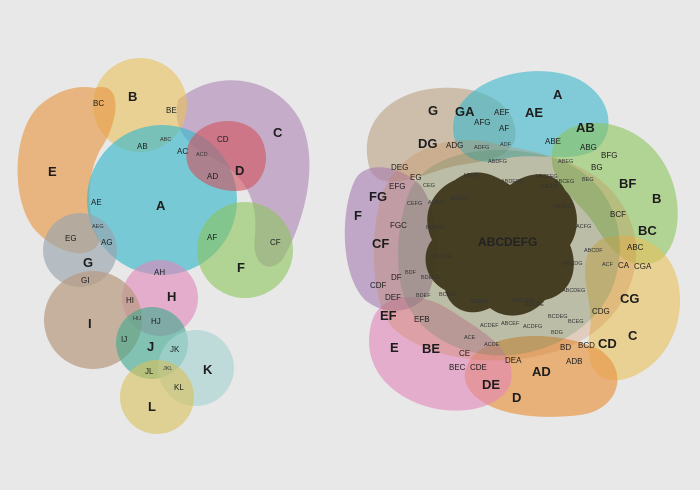 This screenshot has width=700, height=490. What do you see at coordinates (482, 122) in the screenshot?
I see `right-label-afg: AFG` at bounding box center [482, 122].